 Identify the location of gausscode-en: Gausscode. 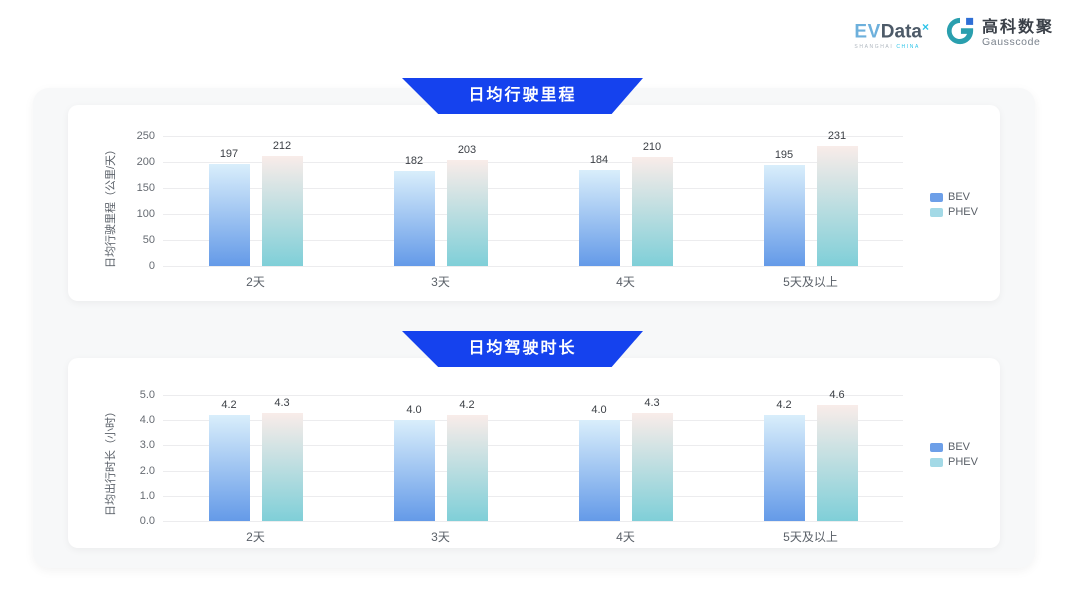
(1011, 42).